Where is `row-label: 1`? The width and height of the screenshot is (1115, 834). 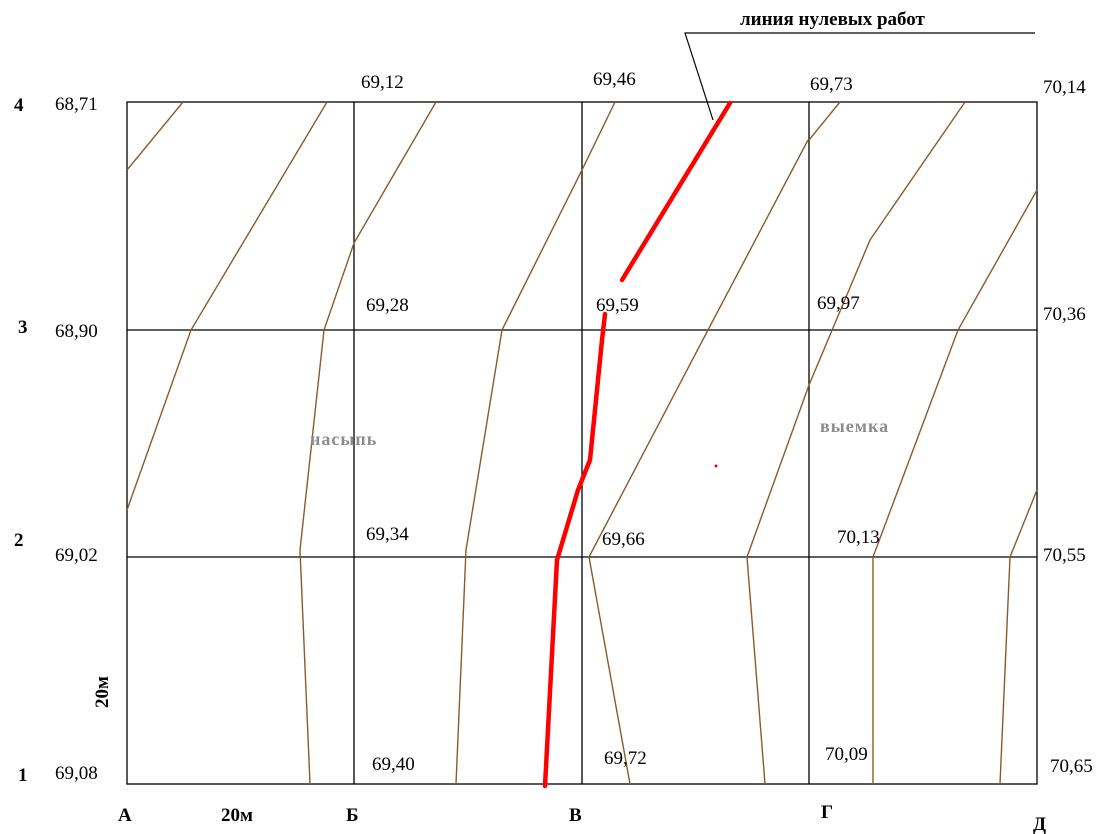
row-label: 1 is located at coordinates (23, 775).